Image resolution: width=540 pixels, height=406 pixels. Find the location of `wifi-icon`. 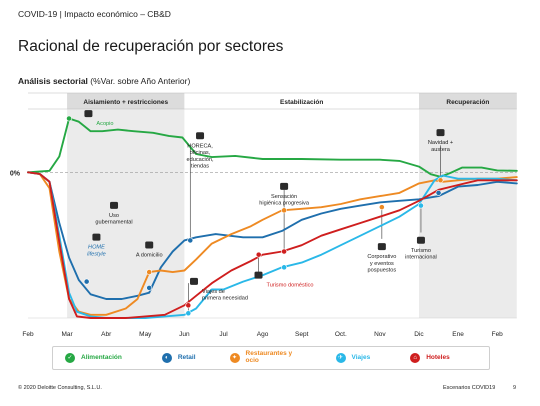

wifi-icon is located at coordinates (149, 245).